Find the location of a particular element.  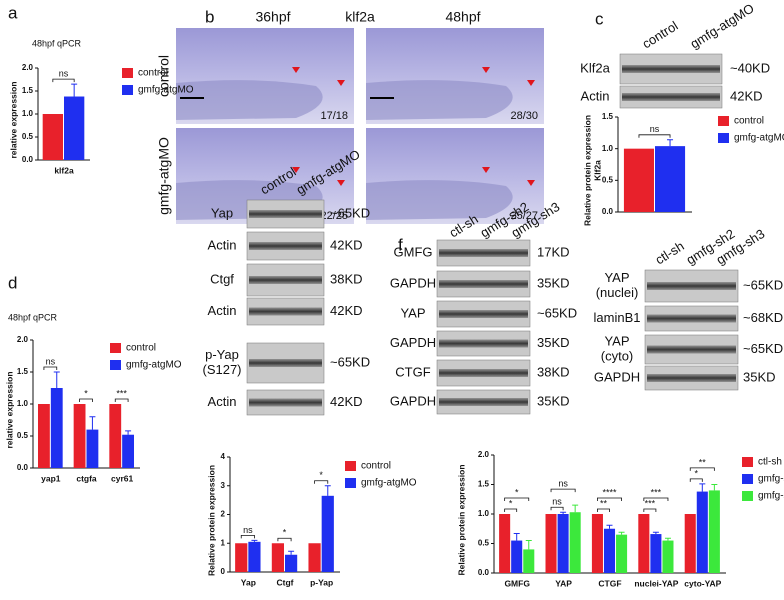

x-tick-label: klf2a is located at coordinates (64, 170).